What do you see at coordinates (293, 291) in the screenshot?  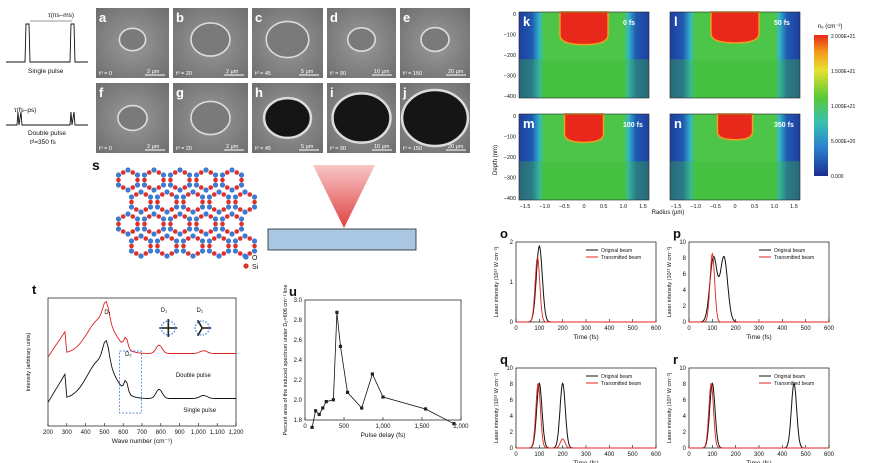 I see `chart-u-letter: u` at bounding box center [293, 291].